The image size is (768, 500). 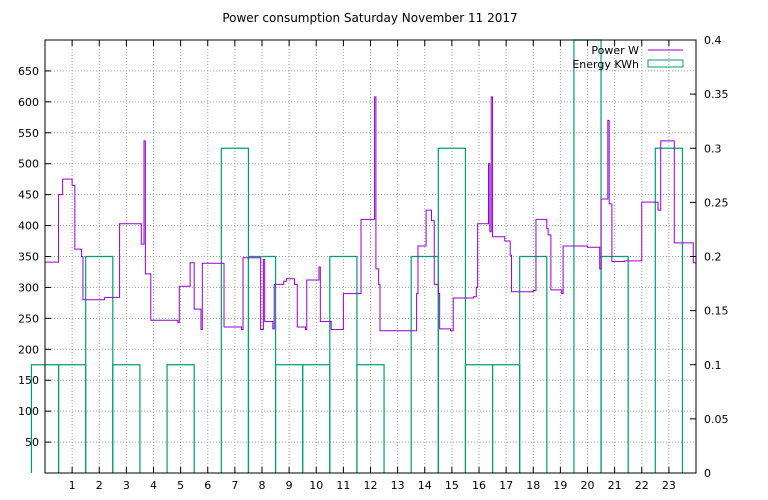 What do you see at coordinates (28, 226) in the screenshot?
I see `y-left-tick-label: 400` at bounding box center [28, 226].